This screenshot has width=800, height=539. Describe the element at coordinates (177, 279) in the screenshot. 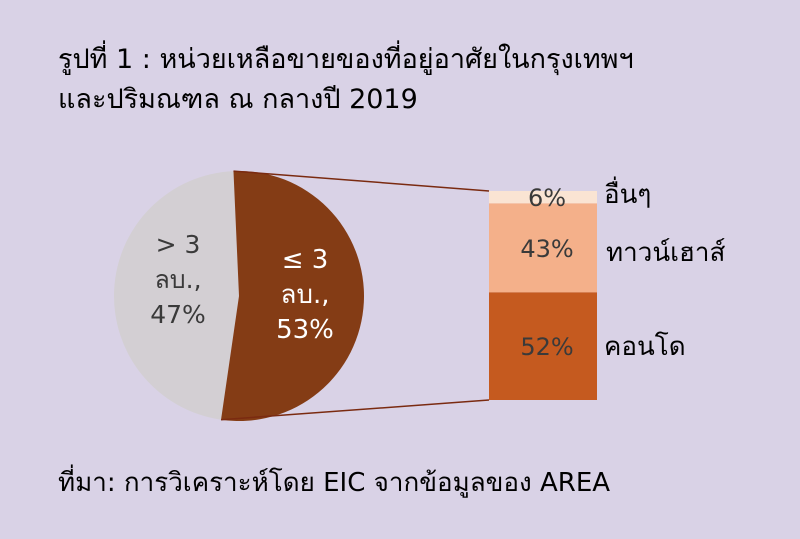

I see `pie-label-0-line-1: ลบ.,` at that location.